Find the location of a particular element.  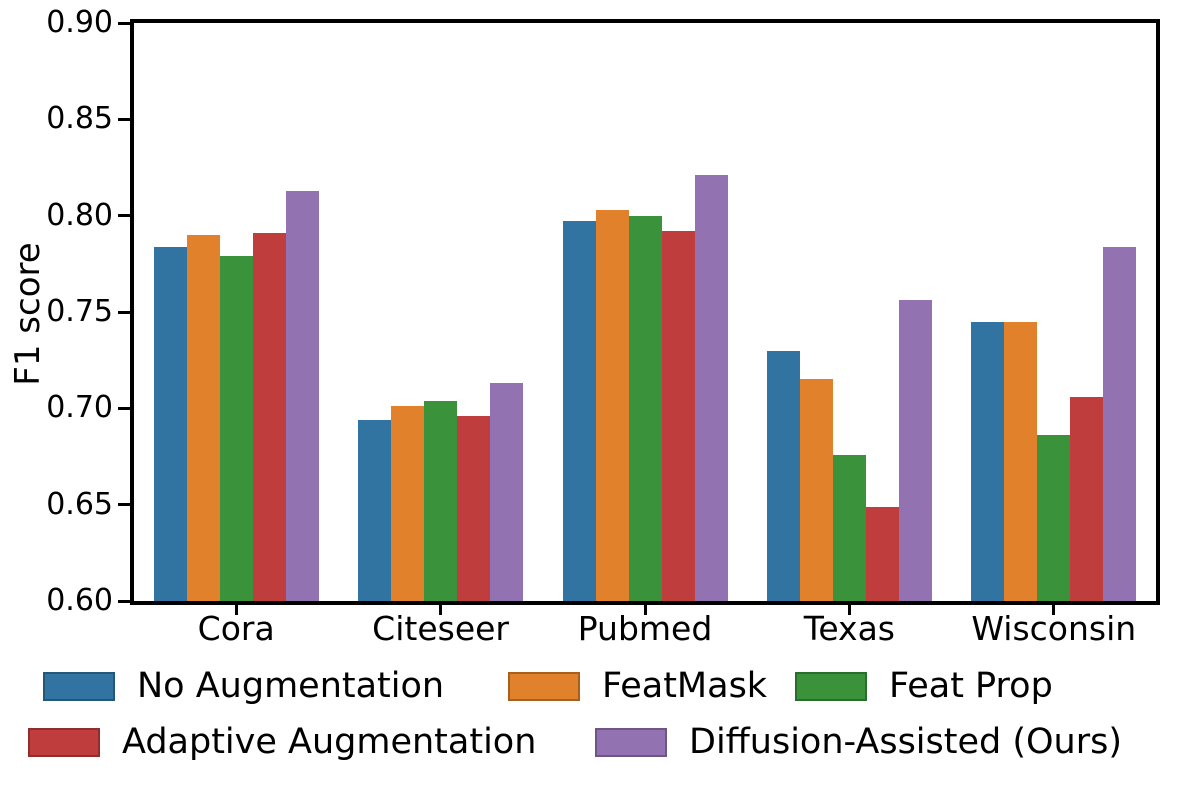

legend-item-adaptive-augmentation: Adaptive Augmentation is located at coordinates (282, 742).